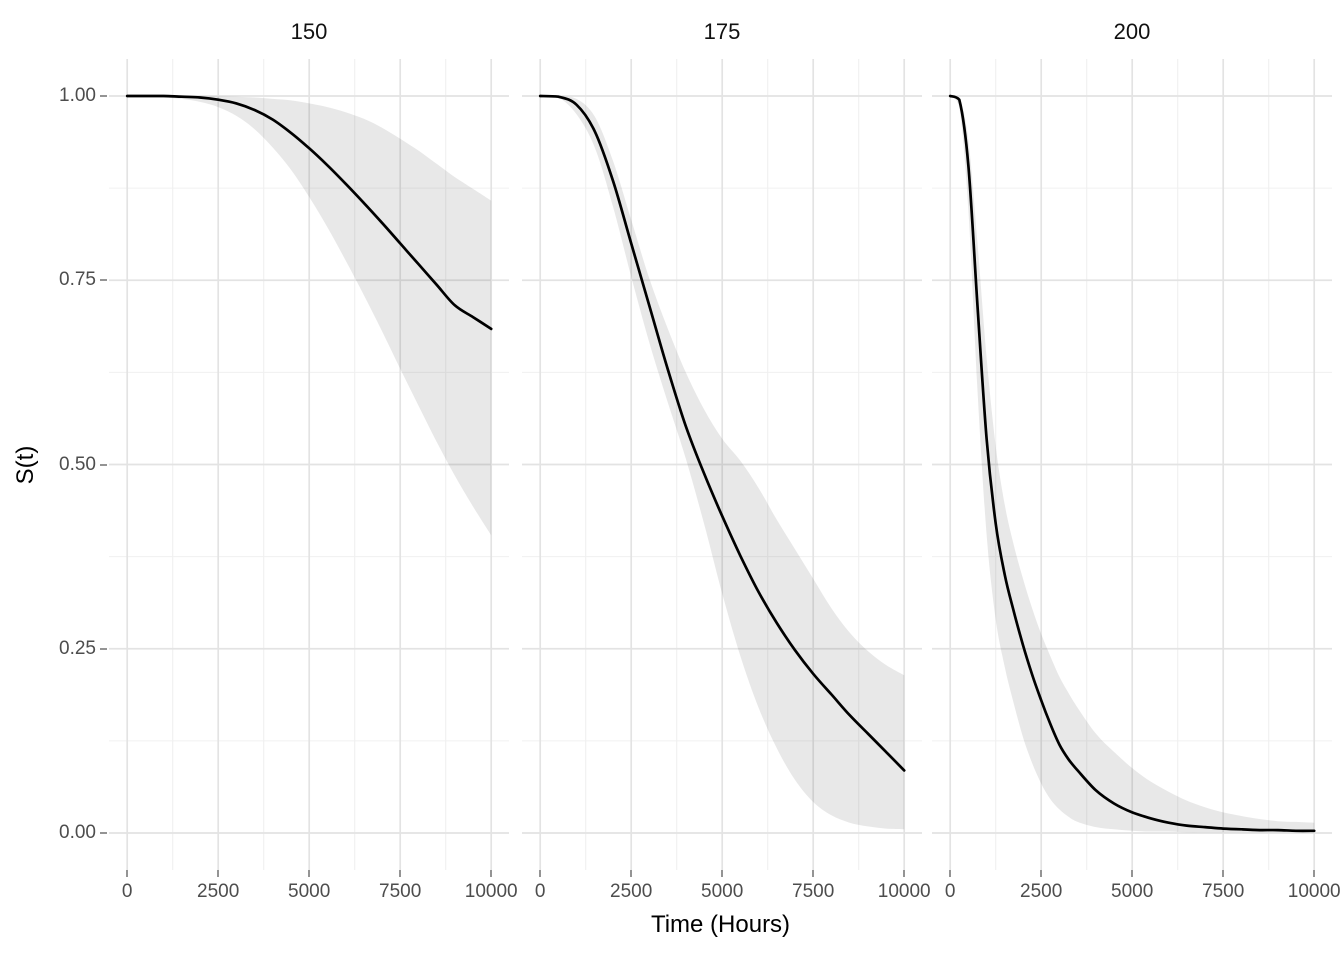 The height and width of the screenshot is (960, 1344). I want to click on y-tick-label: 1.00, so click(77, 95).